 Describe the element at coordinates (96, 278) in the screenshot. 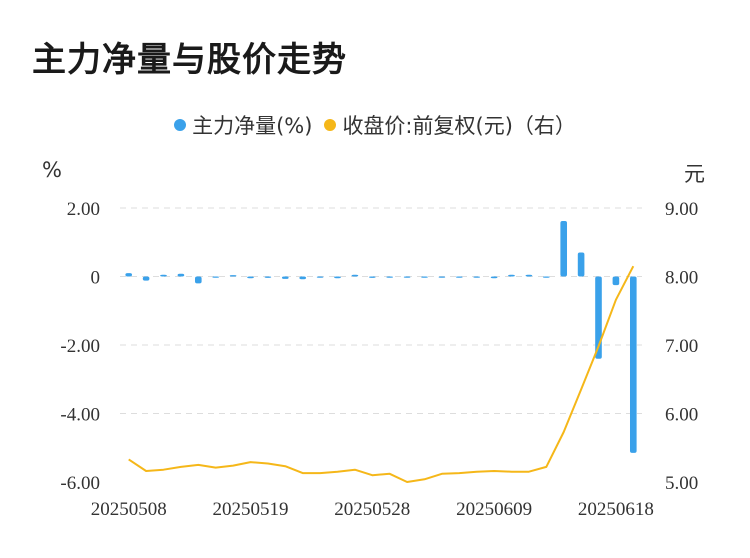

I see `left-axis-tick-label: 0` at that location.